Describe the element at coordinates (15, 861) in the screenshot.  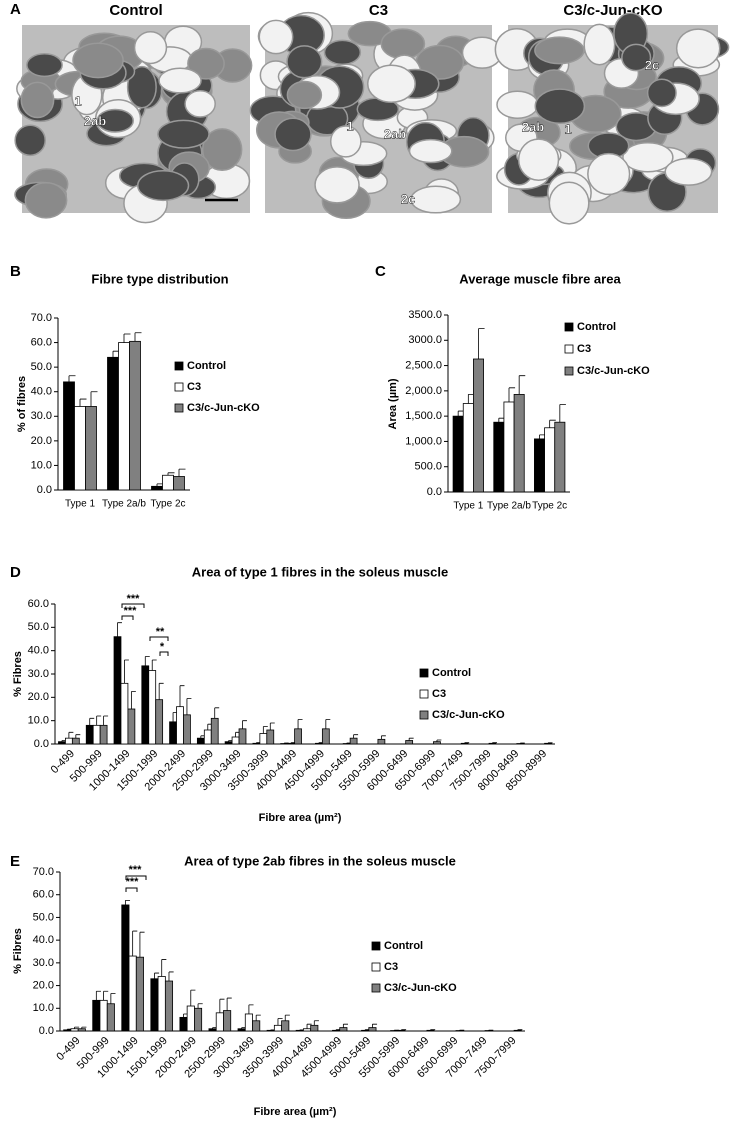
I see `panel-letter: E` at that location.